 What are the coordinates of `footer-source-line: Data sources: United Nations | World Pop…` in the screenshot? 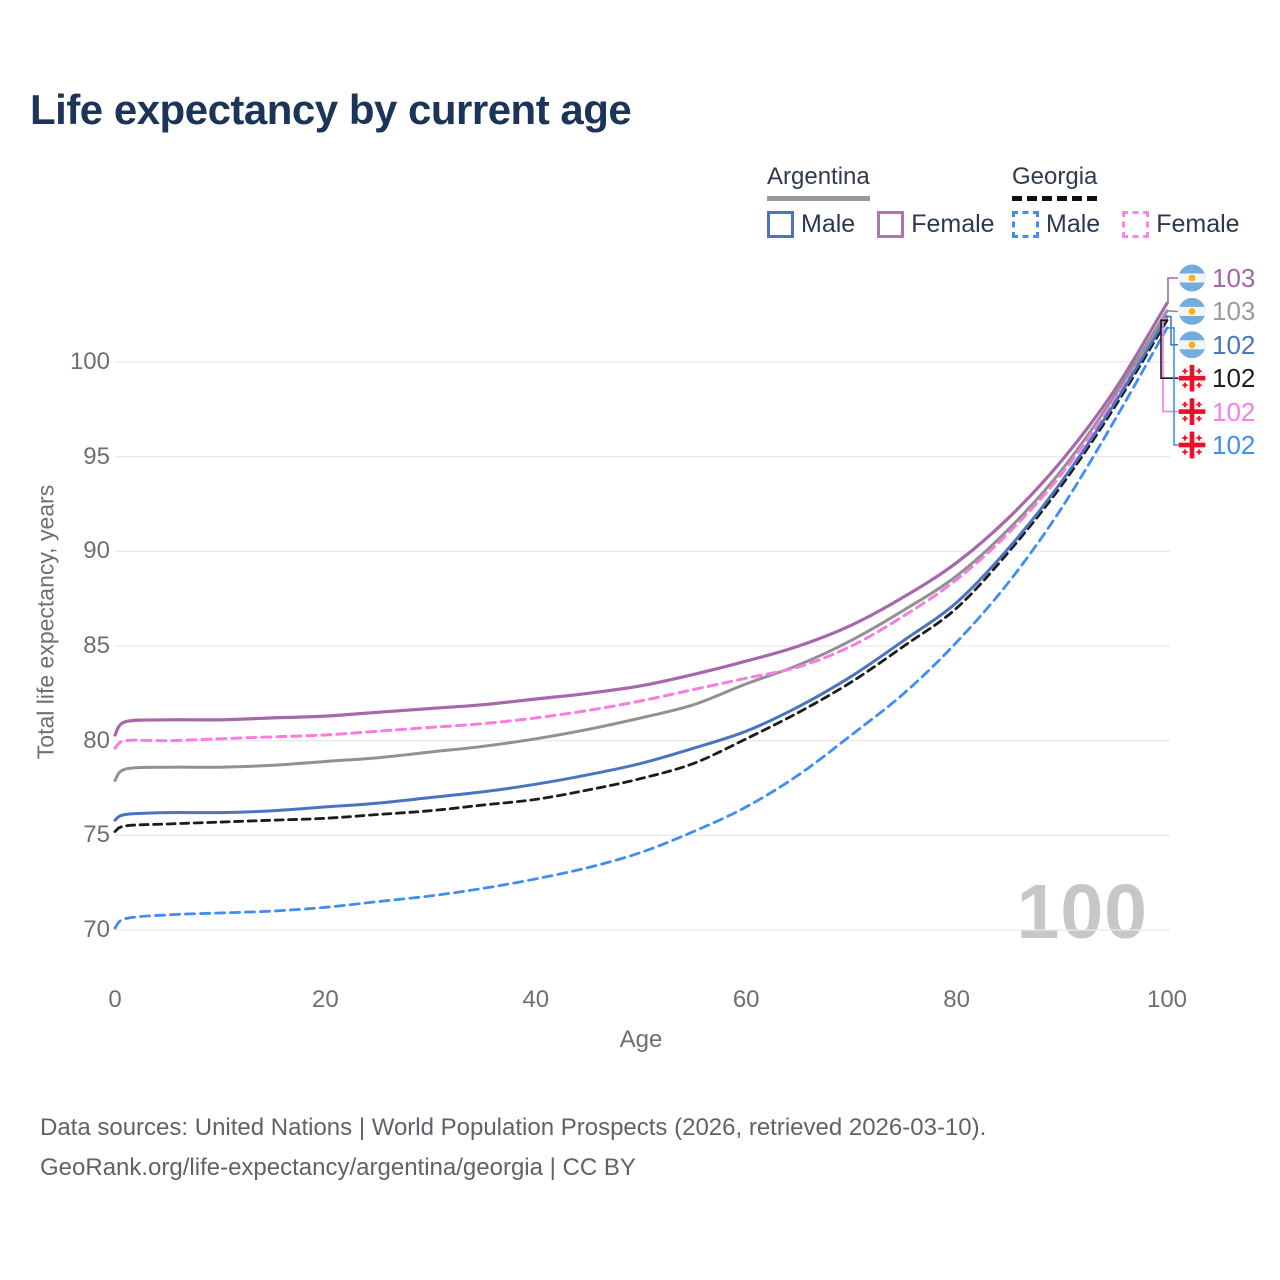 It's located at (513, 1127).